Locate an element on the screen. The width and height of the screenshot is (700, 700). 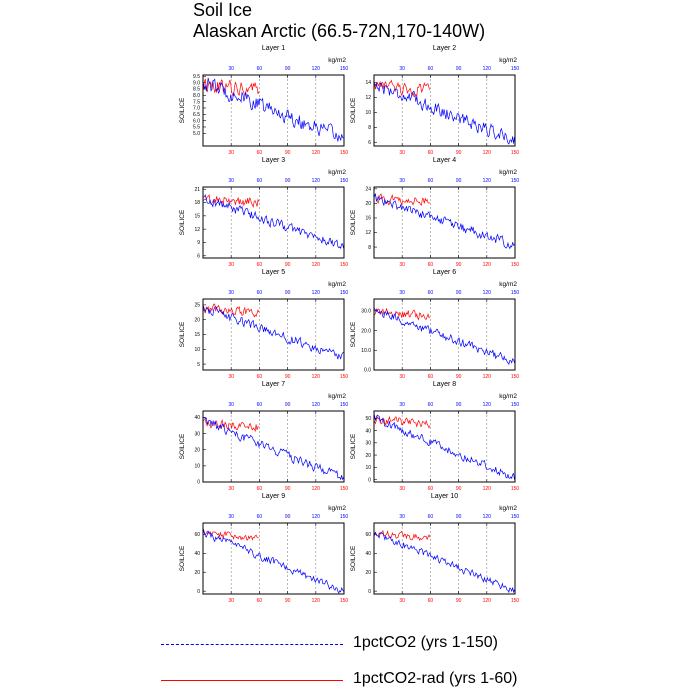
y-tick-label: 10.0 is located at coordinates (366, 351).